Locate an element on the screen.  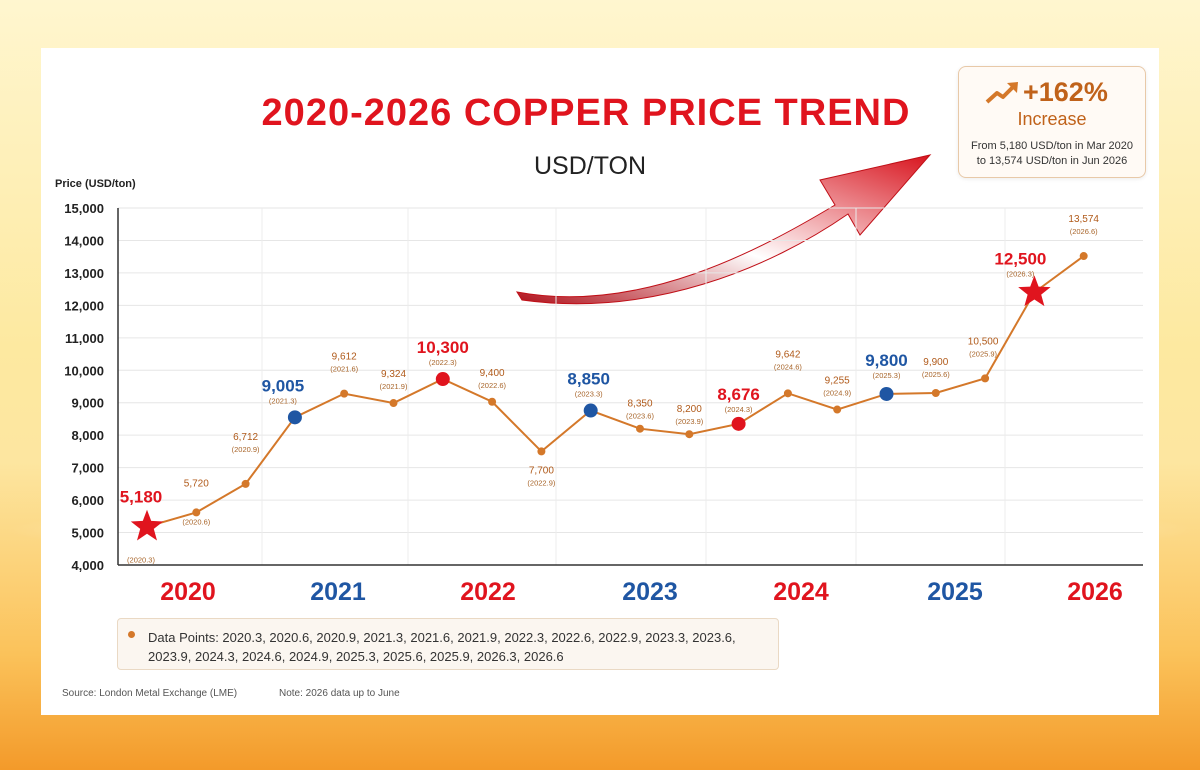
chart-subtitle: USD/TON is located at coordinates (590, 166).